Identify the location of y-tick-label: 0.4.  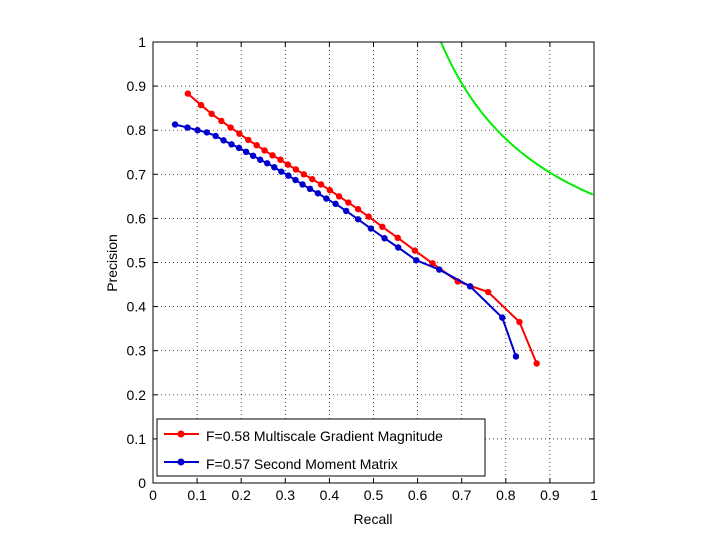
(137, 307).